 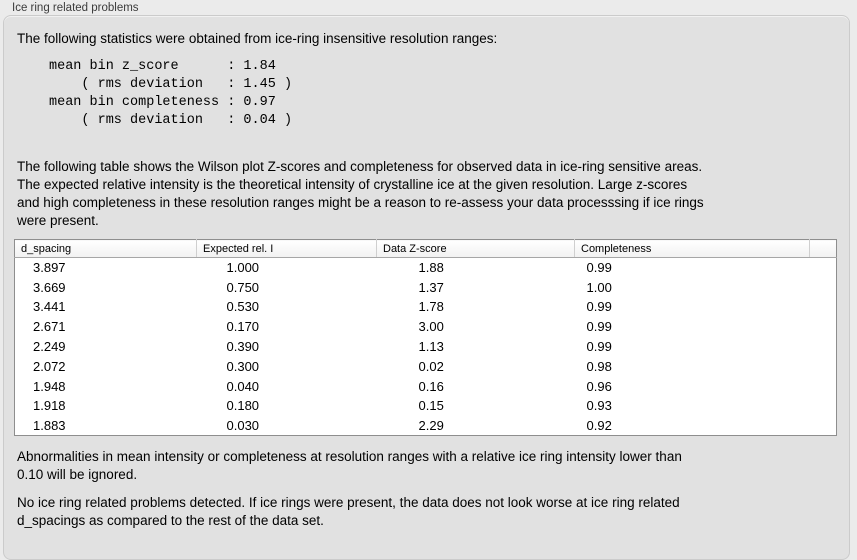 What do you see at coordinates (49, 406) in the screenshot?
I see `table-cell: 1.918` at bounding box center [49, 406].